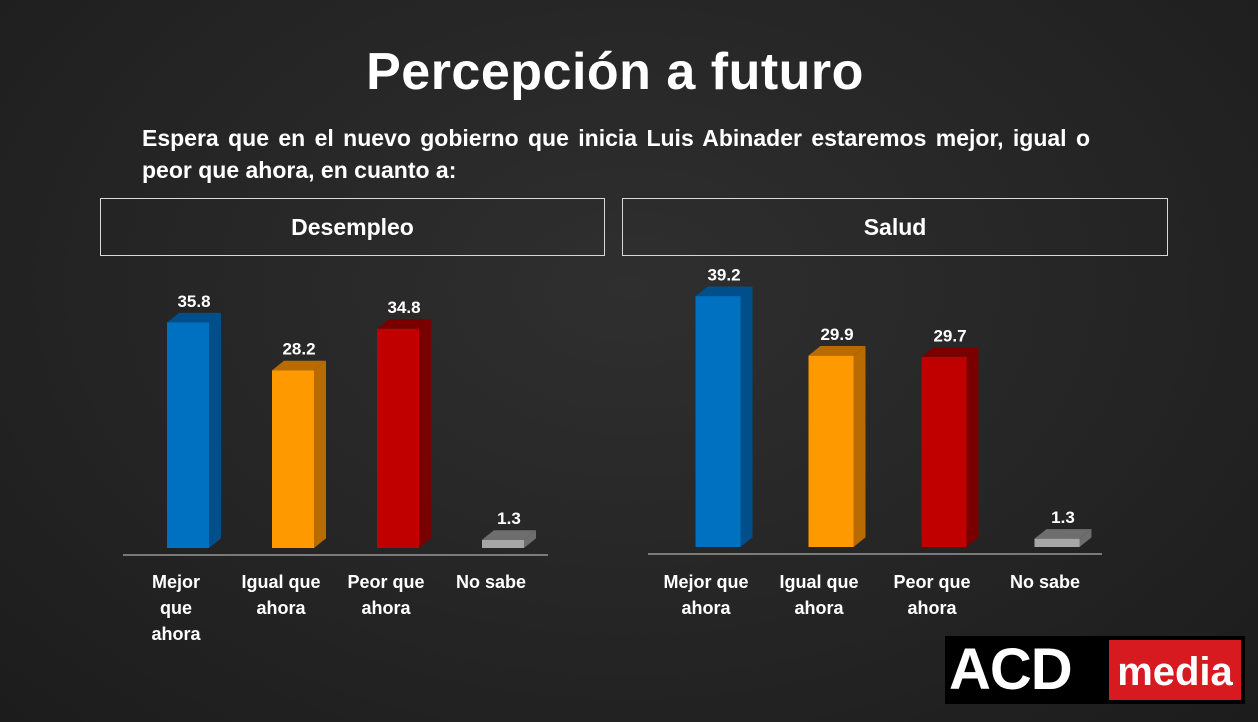  I want to click on chart-title-desempleo: Desempleo, so click(352, 227).